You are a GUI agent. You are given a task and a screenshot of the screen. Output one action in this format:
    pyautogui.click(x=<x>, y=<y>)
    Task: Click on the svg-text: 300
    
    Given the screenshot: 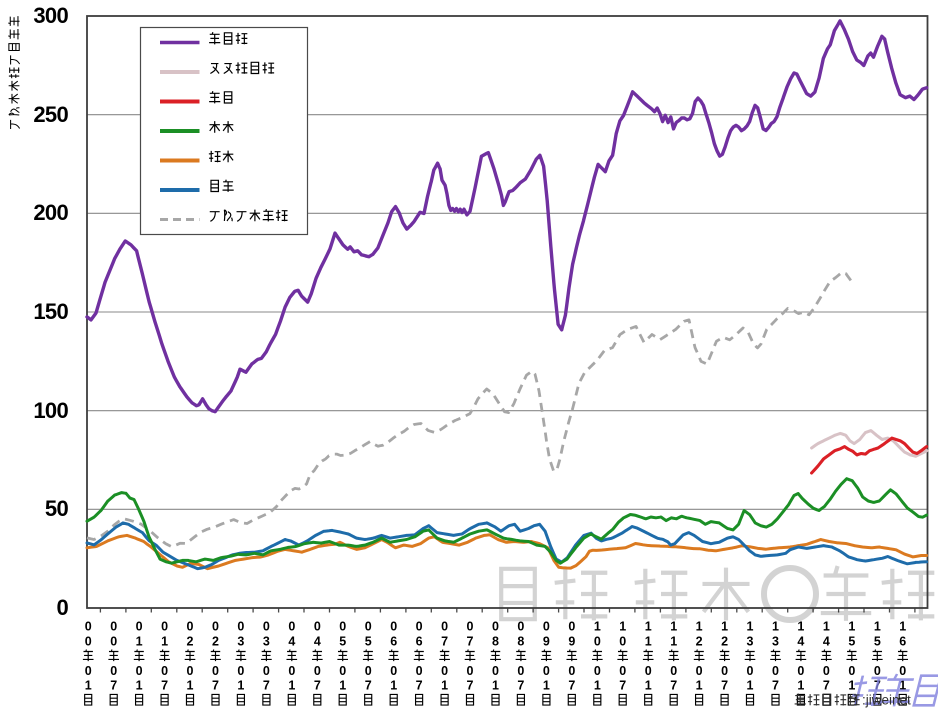 What is the action you would take?
    pyautogui.click(x=50, y=15)
    